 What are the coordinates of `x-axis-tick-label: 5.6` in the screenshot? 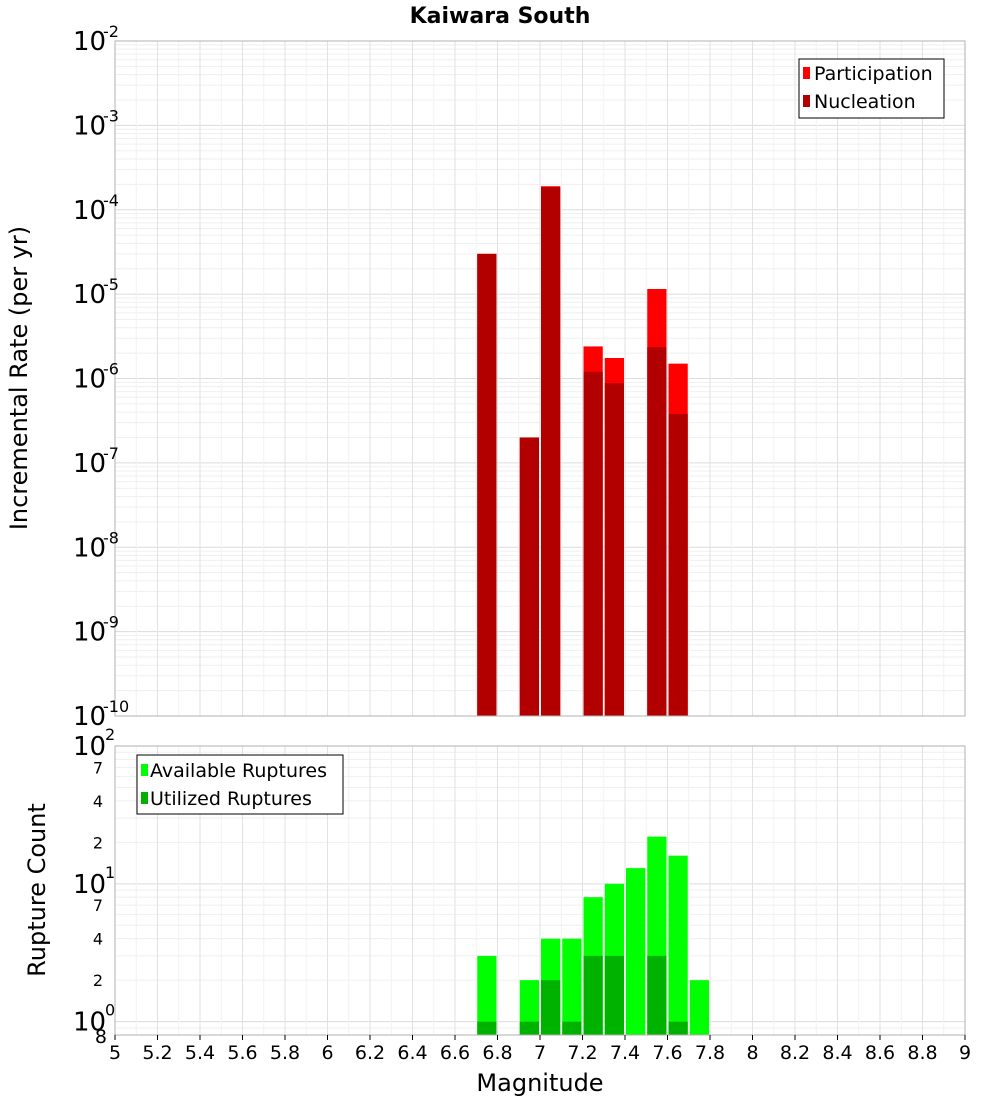 It's located at (242, 1053).